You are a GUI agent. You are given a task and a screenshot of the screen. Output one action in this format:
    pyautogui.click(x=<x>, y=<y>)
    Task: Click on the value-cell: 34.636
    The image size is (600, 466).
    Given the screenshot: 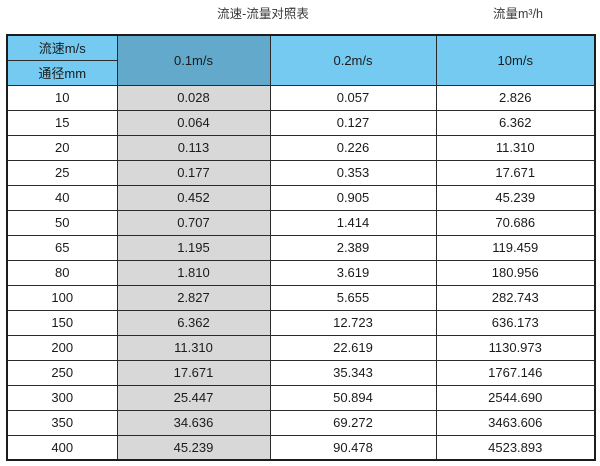 What is the action you would take?
    pyautogui.click(x=193, y=422)
    